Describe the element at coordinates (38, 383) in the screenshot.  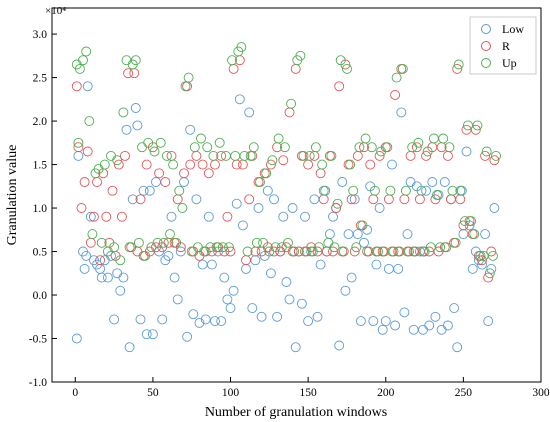
I see `y-tick-label: -1.0` at that location.